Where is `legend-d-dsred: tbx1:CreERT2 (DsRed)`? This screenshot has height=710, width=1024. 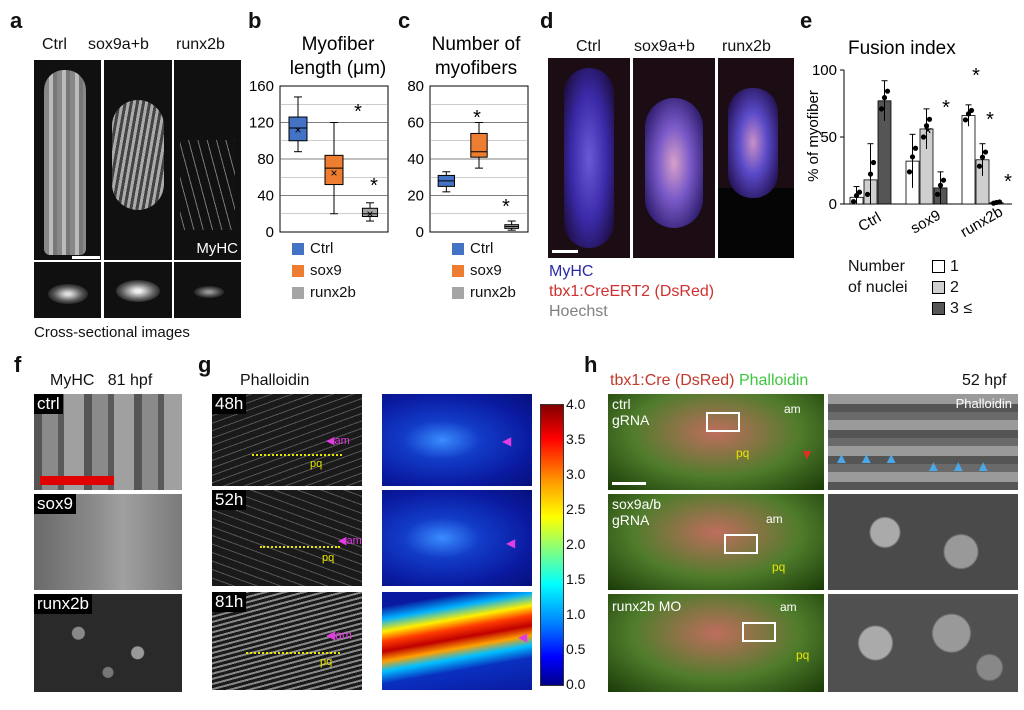
legend-d-dsred: tbx1:CreERT2 (DsRed) is located at coordinates (632, 291).